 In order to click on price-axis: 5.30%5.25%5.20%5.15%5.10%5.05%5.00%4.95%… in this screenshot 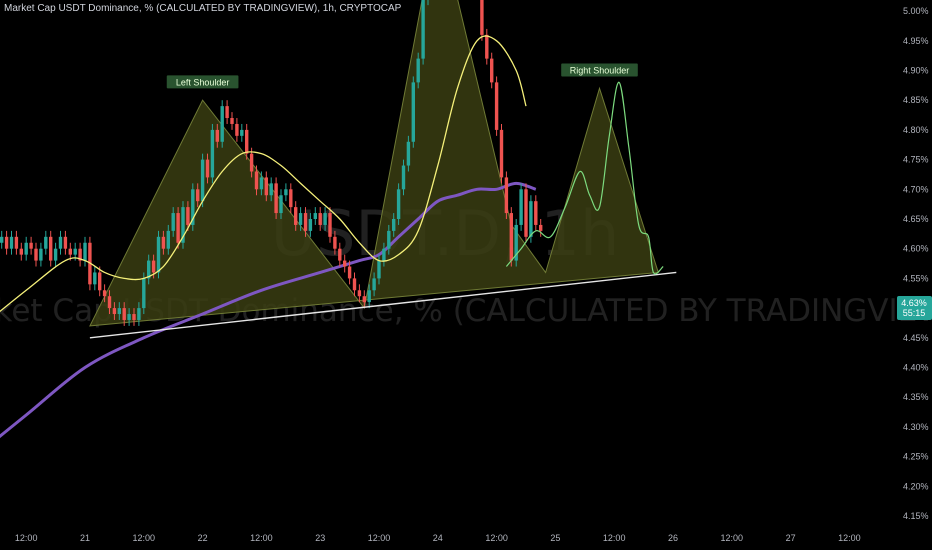, I will do `click(916, 260)`.